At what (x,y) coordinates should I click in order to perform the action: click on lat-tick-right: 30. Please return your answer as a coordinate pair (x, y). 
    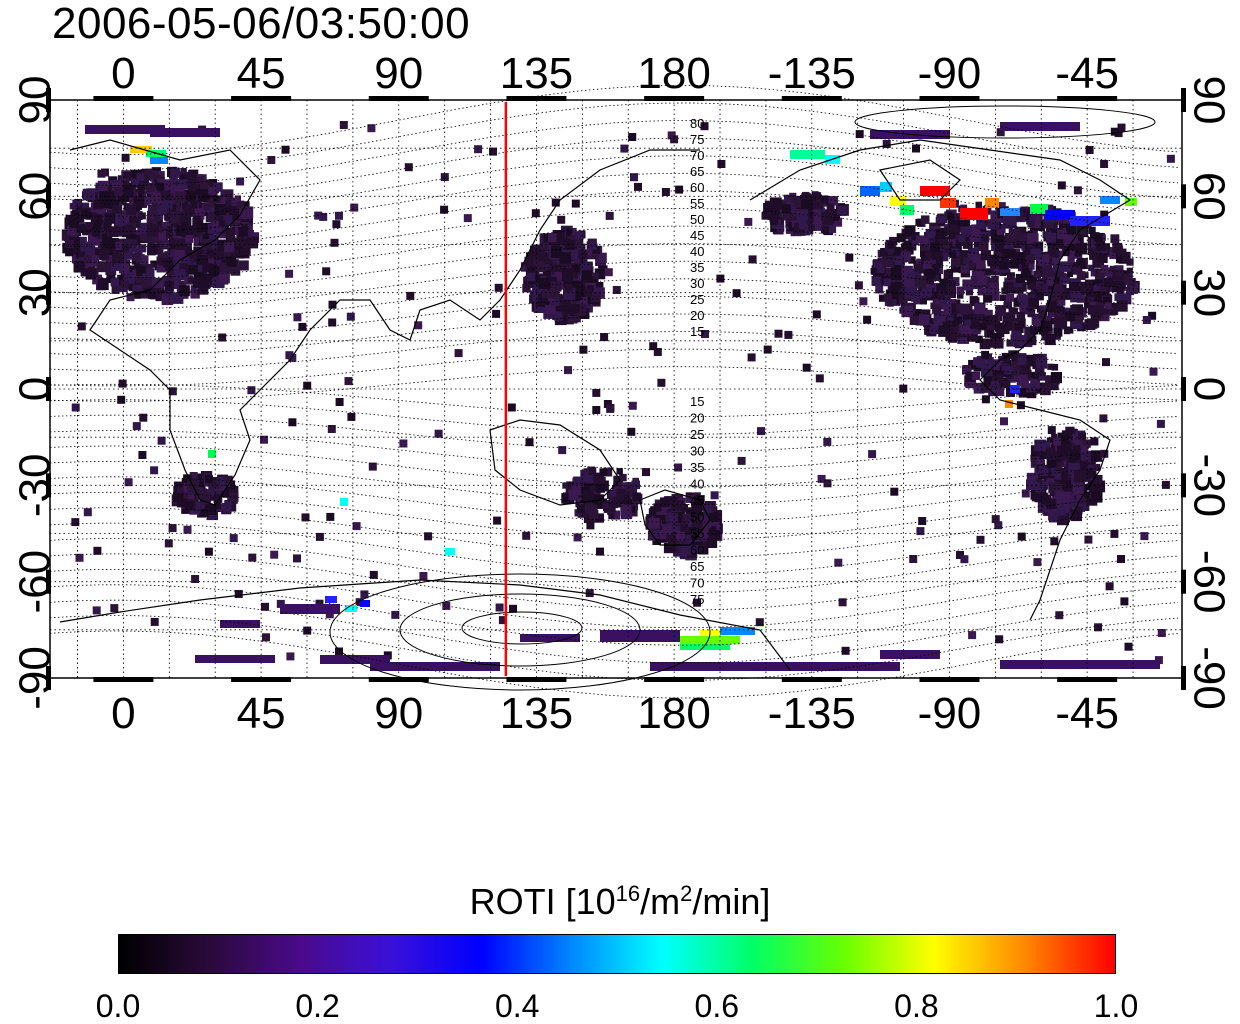
    Looking at the image, I should click on (1208, 292).